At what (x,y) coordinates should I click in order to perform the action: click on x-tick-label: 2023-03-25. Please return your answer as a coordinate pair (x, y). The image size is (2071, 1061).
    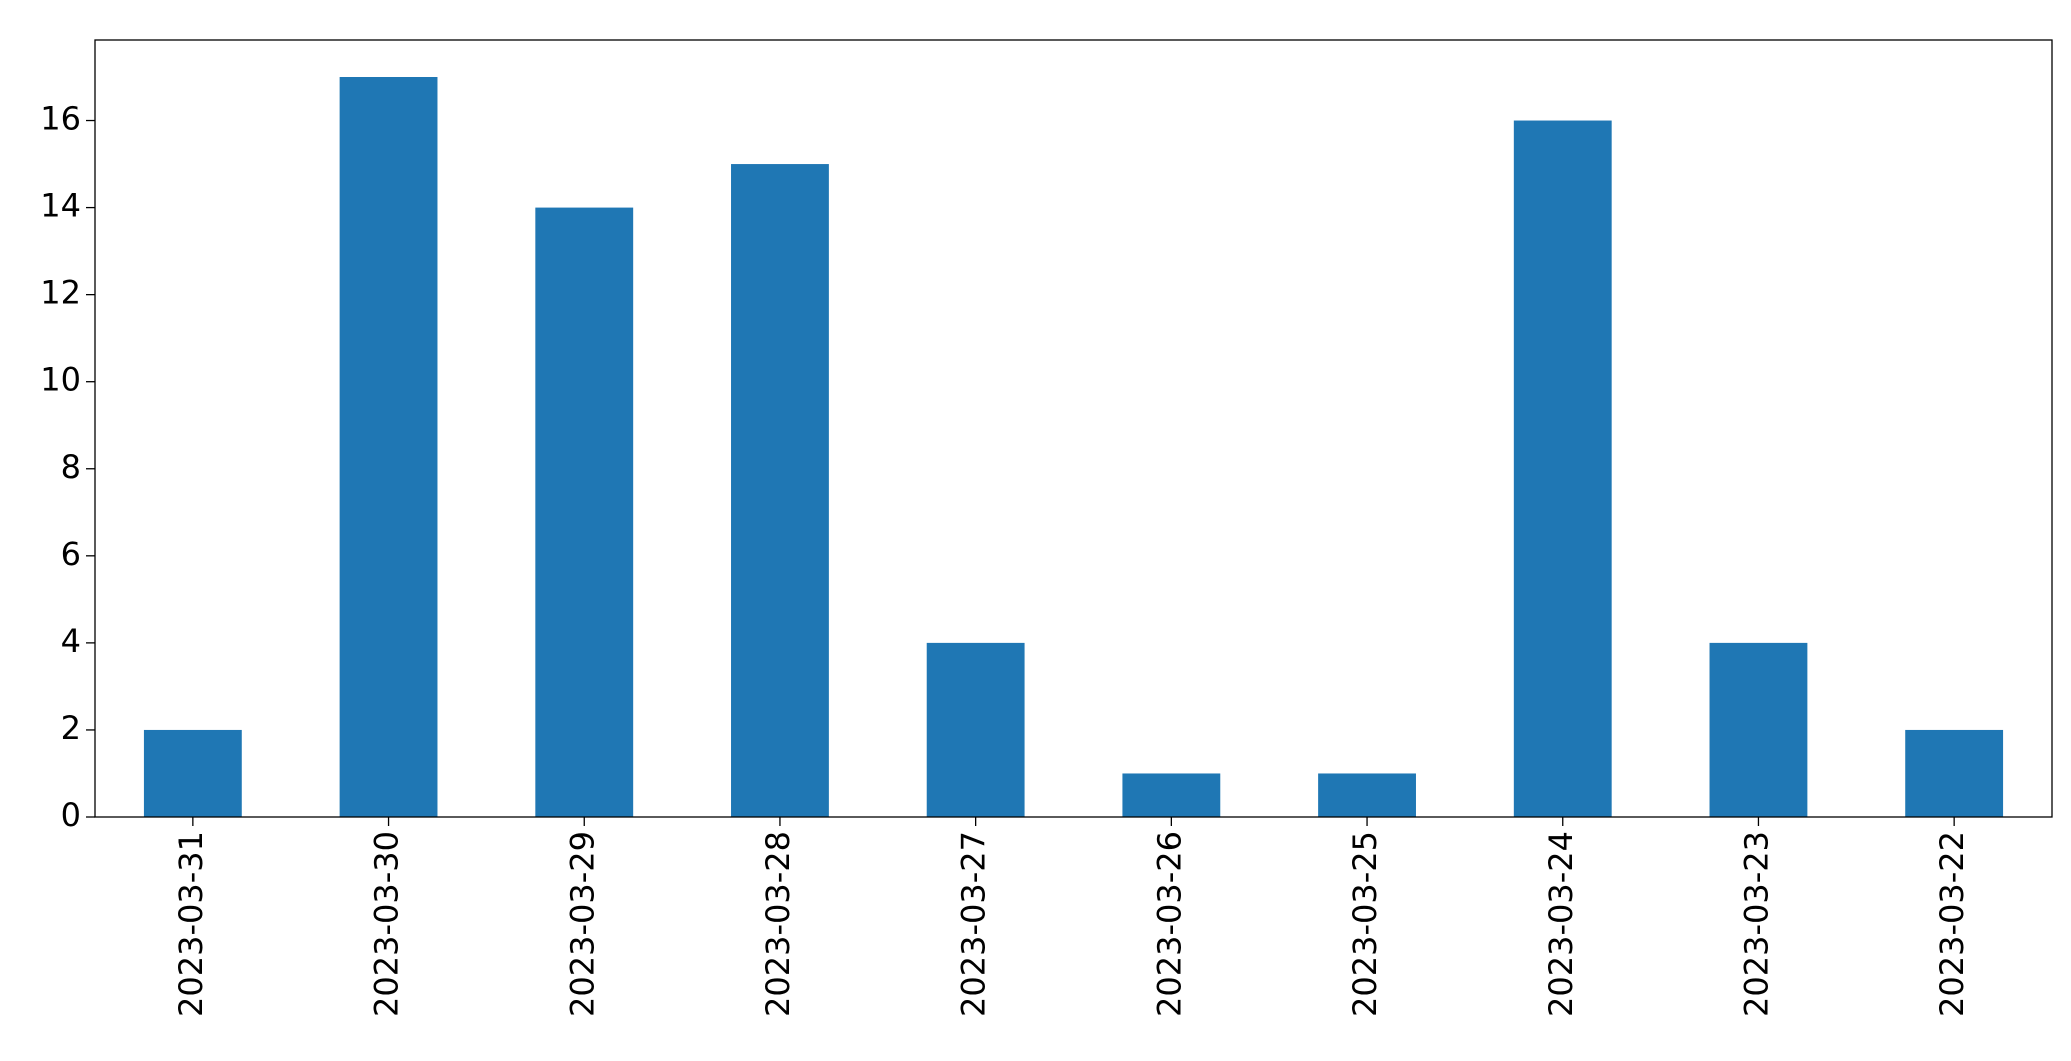
    Looking at the image, I should click on (1365, 924).